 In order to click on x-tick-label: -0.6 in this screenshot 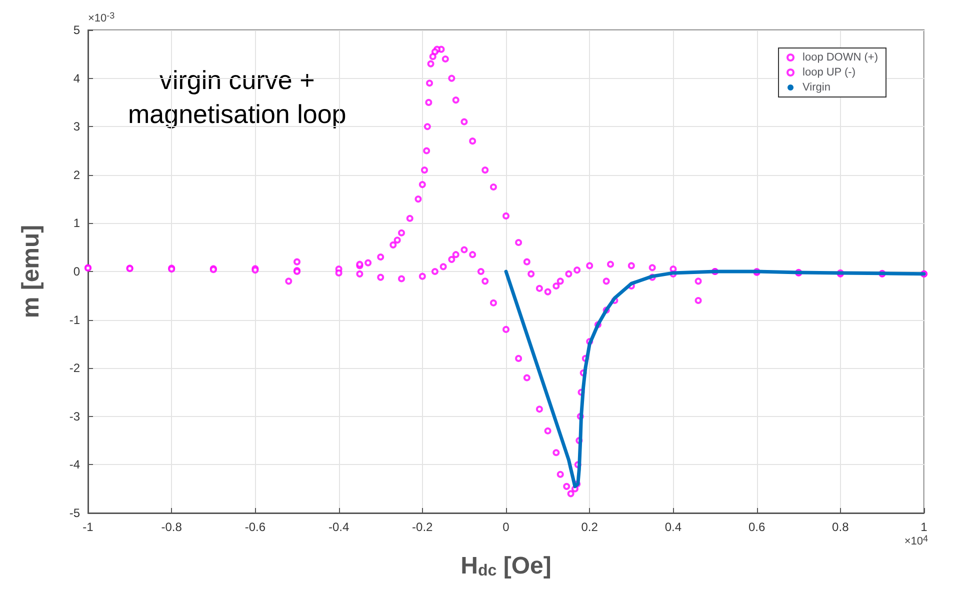, I will do `click(255, 527)`.